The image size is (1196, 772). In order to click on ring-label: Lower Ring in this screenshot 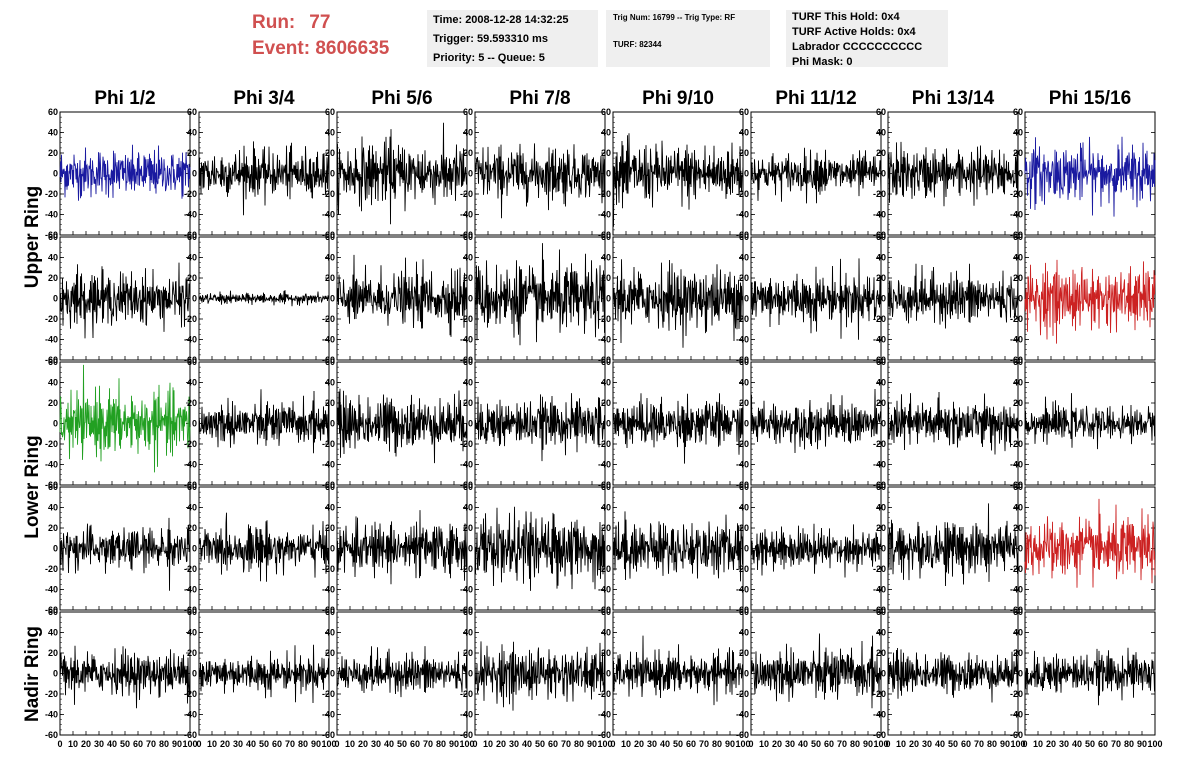, I will do `click(32, 486)`.